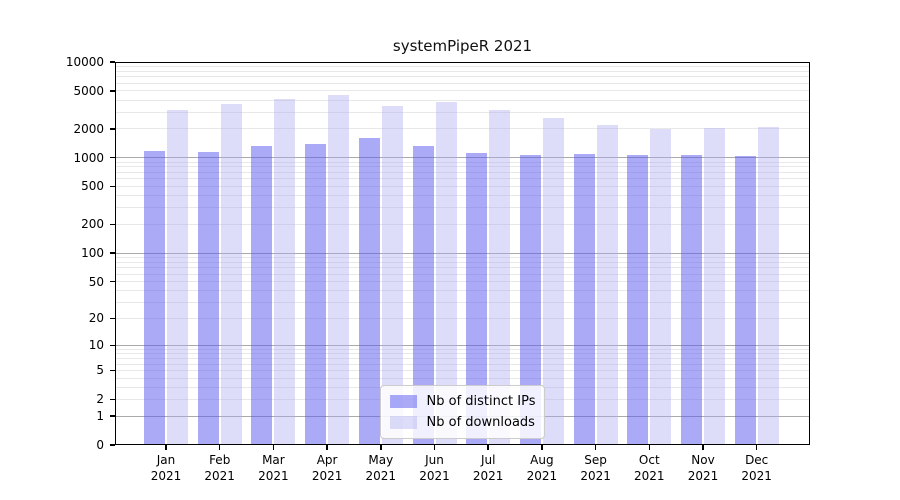 The width and height of the screenshot is (900, 500). What do you see at coordinates (703, 460) in the screenshot?
I see `x-tick-month: Nov` at bounding box center [703, 460].